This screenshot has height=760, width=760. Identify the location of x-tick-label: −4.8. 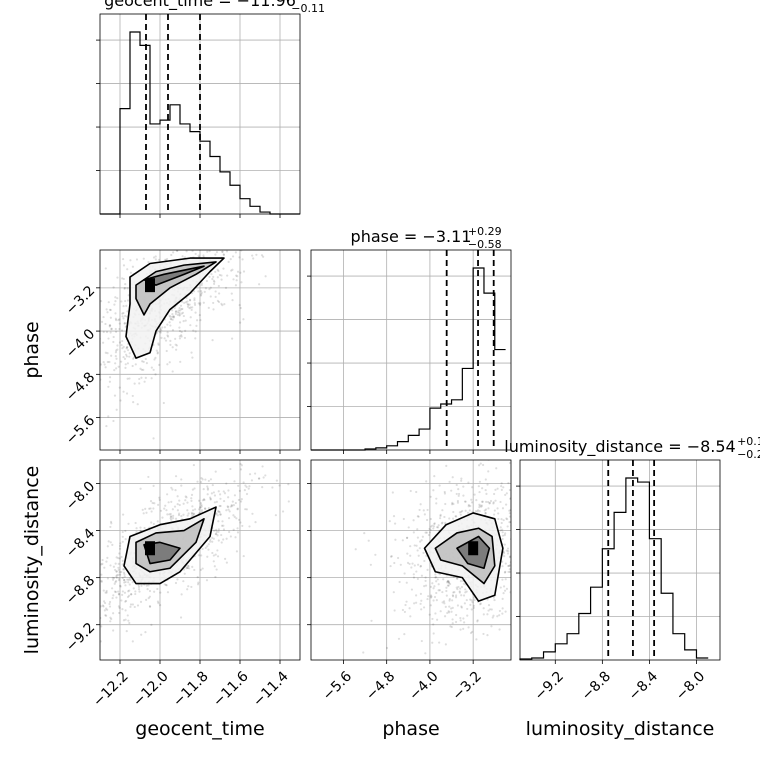
(380, 685).